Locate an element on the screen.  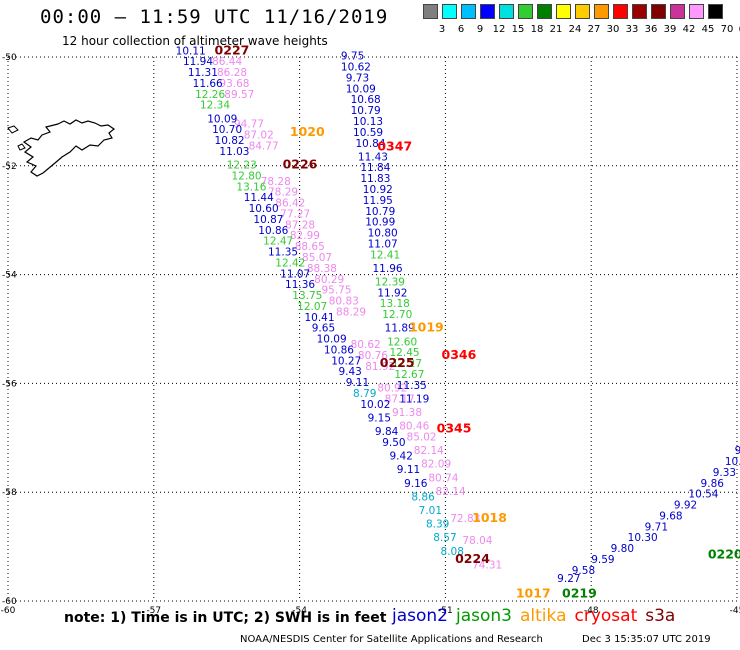
wave-height-value: 10.84 is located at coordinates (370, 144).